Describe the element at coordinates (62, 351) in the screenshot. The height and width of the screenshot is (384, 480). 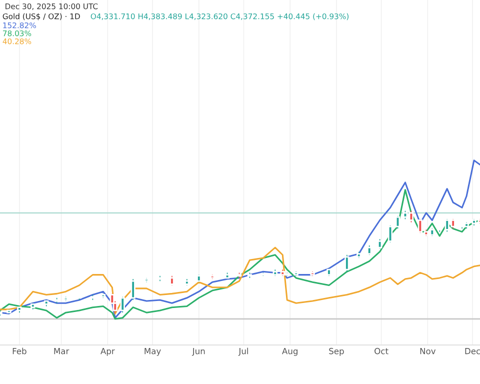
I see `x-tick-label: Mar` at that location.